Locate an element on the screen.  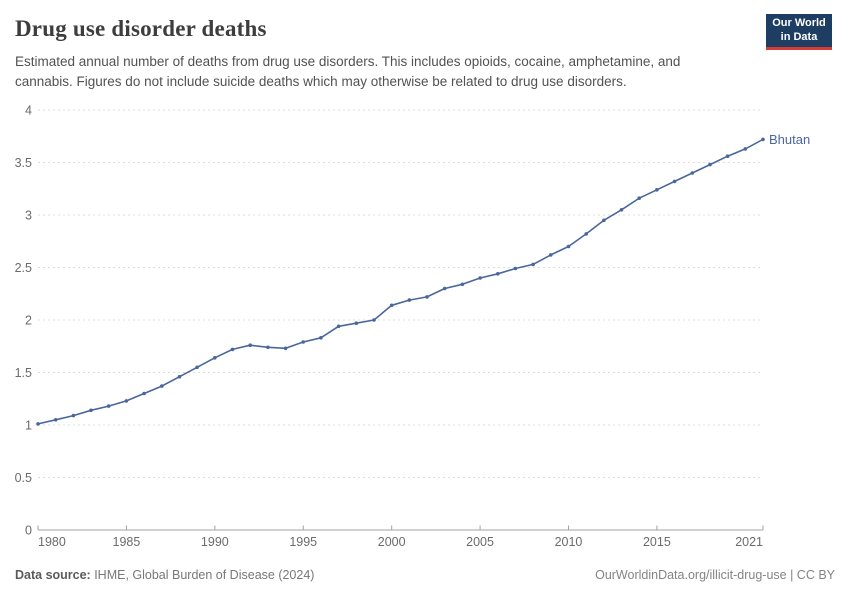
y-tick-label: 2.5 is located at coordinates (23, 268).